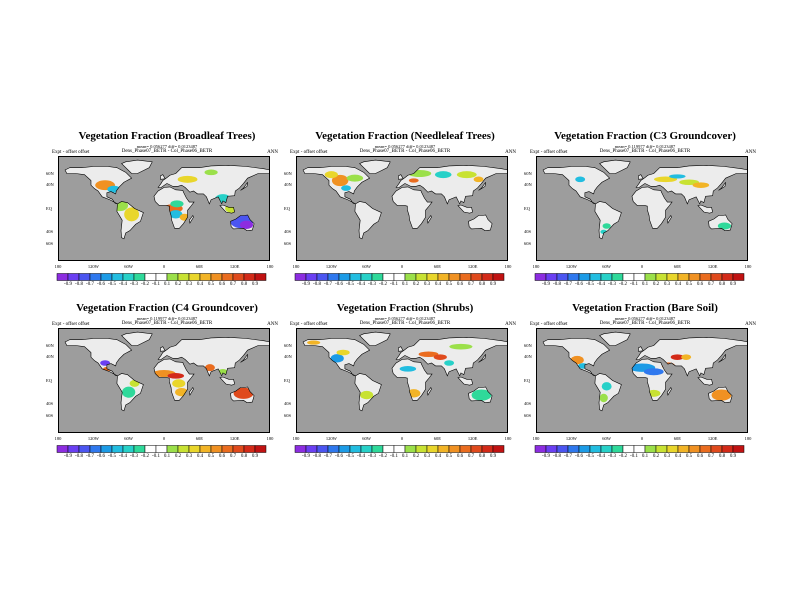  What do you see at coordinates (156, 284) in the screenshot?
I see `colorbar-tick-label: -0.1` at bounding box center [156, 284].